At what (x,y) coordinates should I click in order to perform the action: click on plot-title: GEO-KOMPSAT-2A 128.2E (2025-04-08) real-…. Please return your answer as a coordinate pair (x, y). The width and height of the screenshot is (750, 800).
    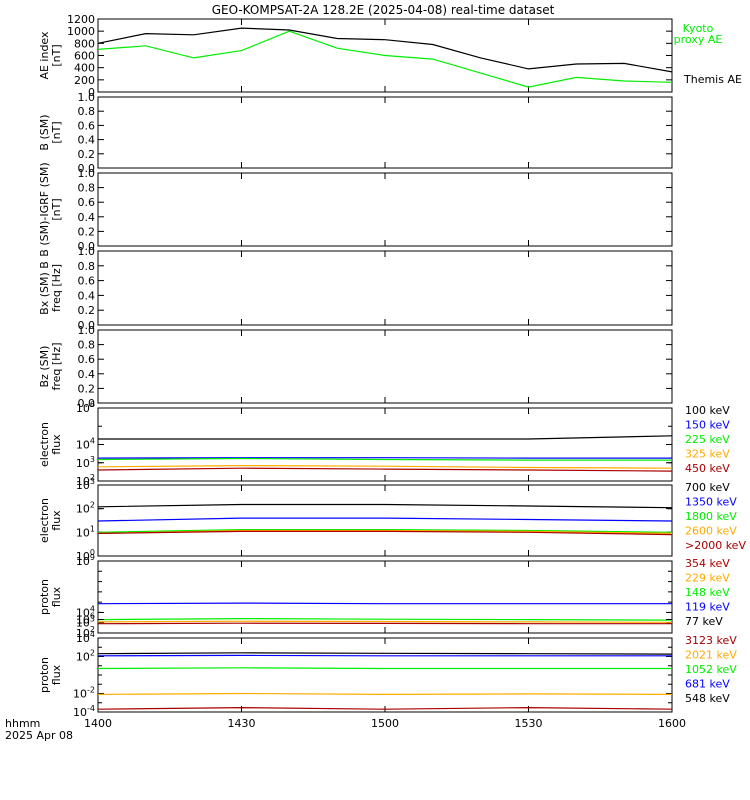
    Looking at the image, I should click on (383, 10).